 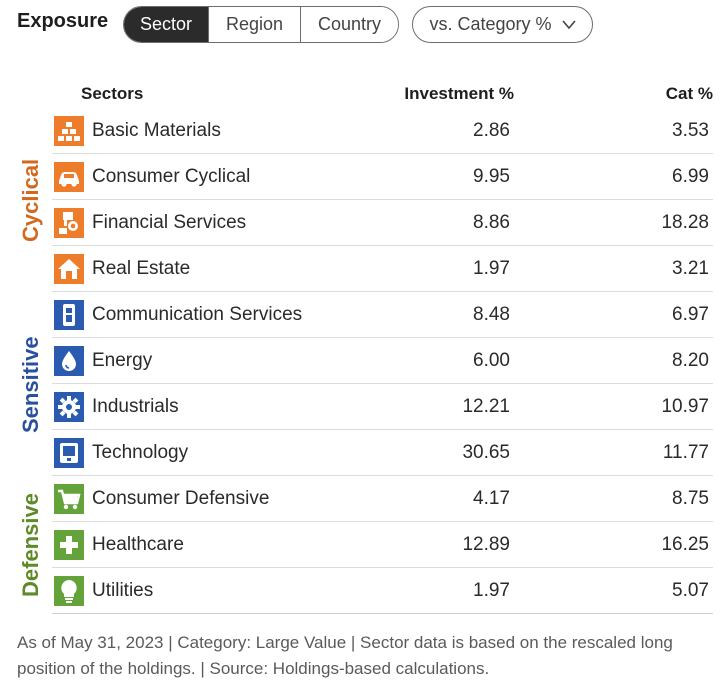 I want to click on category-percent: 18.28, so click(x=685, y=222).